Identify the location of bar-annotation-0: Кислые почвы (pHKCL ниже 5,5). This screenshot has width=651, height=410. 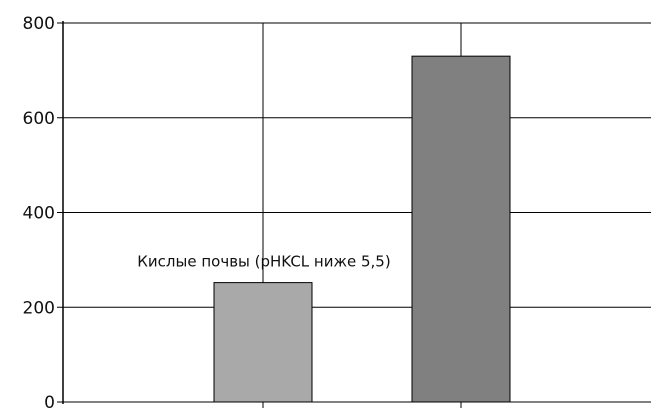
(263, 262).